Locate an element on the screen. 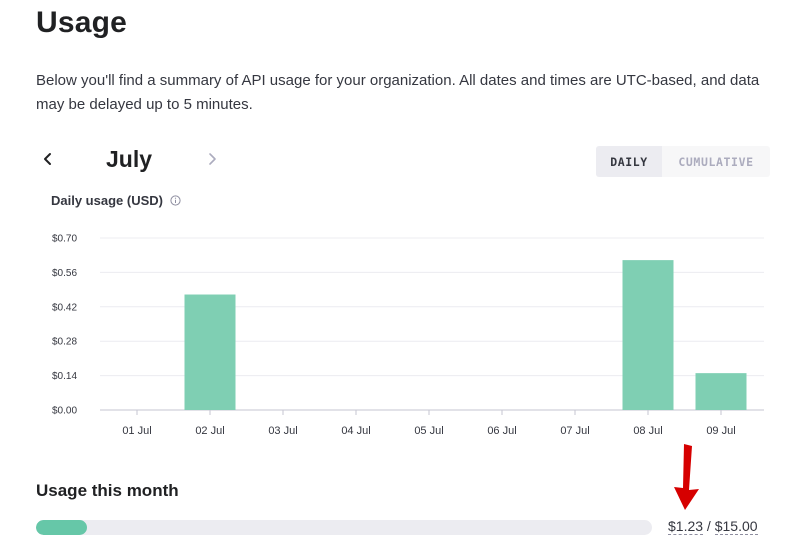  usage-used-value: $1.23 is located at coordinates (686, 526).